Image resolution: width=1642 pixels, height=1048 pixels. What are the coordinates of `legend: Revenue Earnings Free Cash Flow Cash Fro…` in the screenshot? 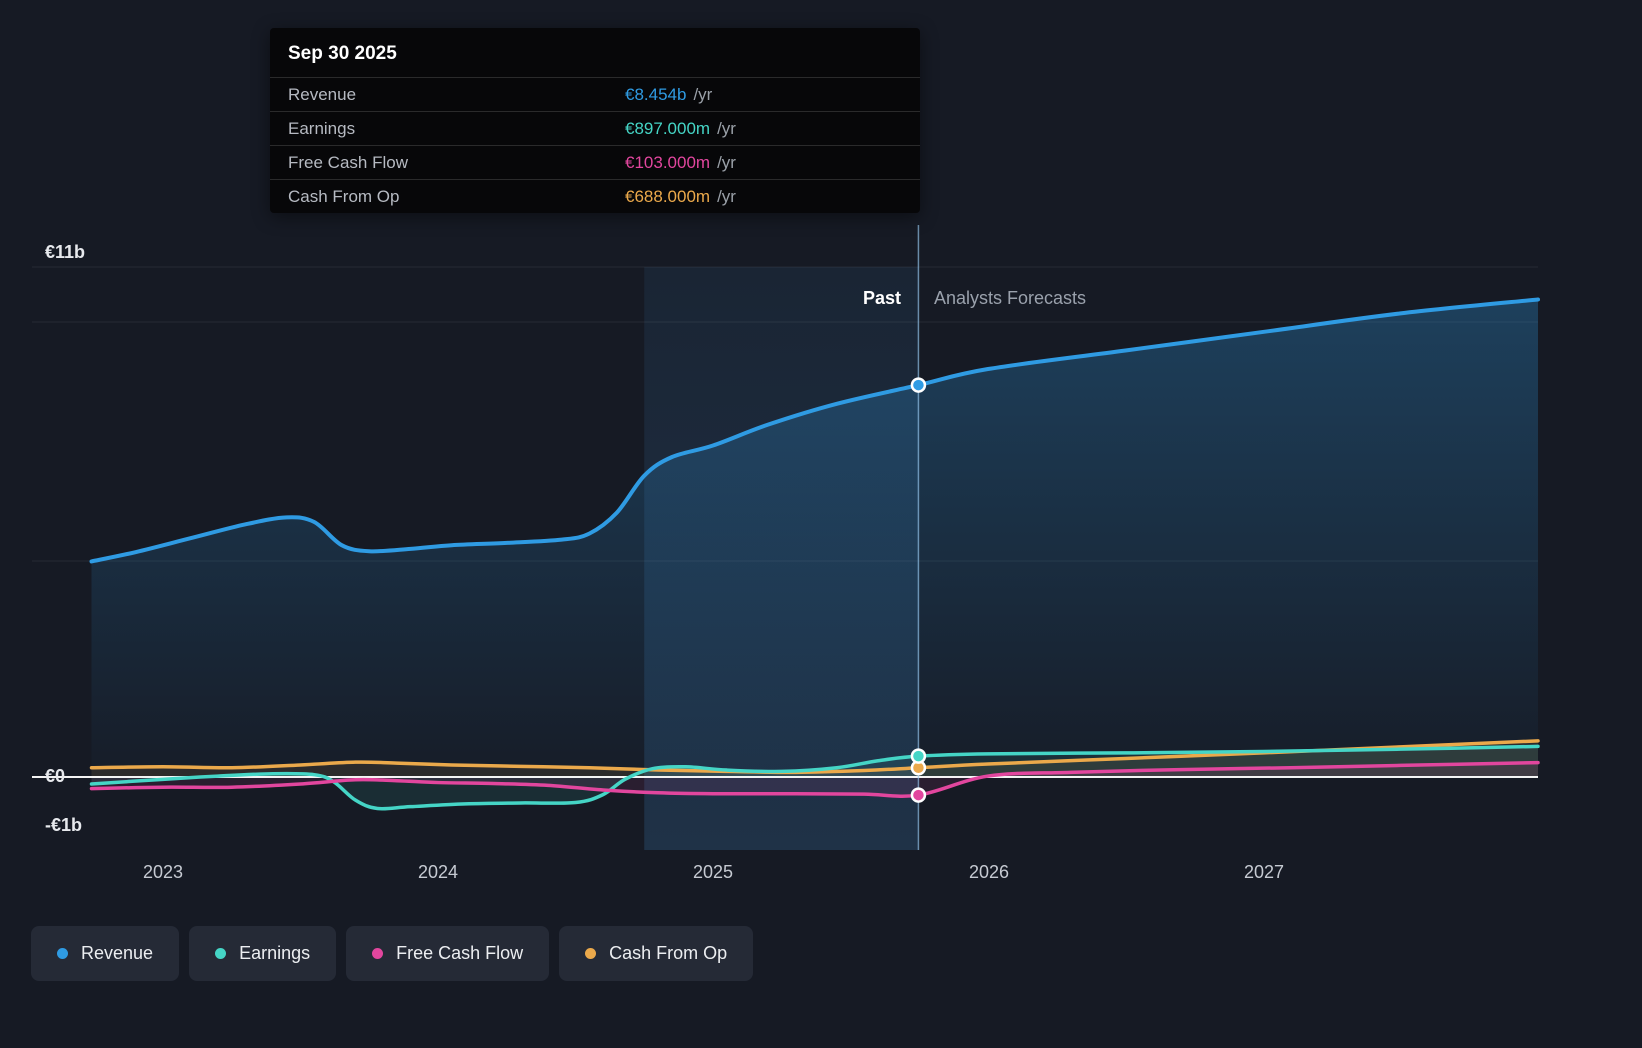 It's located at (392, 953).